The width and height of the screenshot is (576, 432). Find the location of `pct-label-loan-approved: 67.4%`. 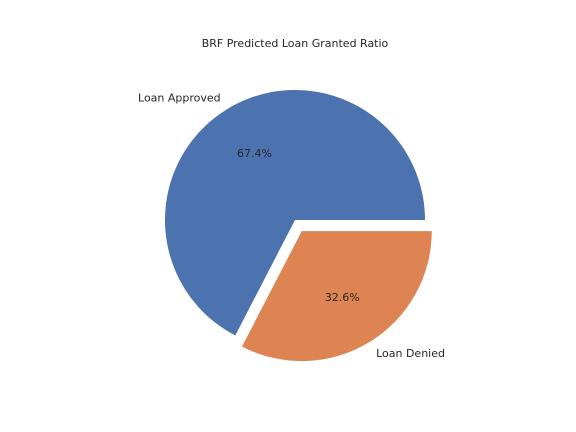

pct-label-loan-approved: 67.4% is located at coordinates (254, 153).